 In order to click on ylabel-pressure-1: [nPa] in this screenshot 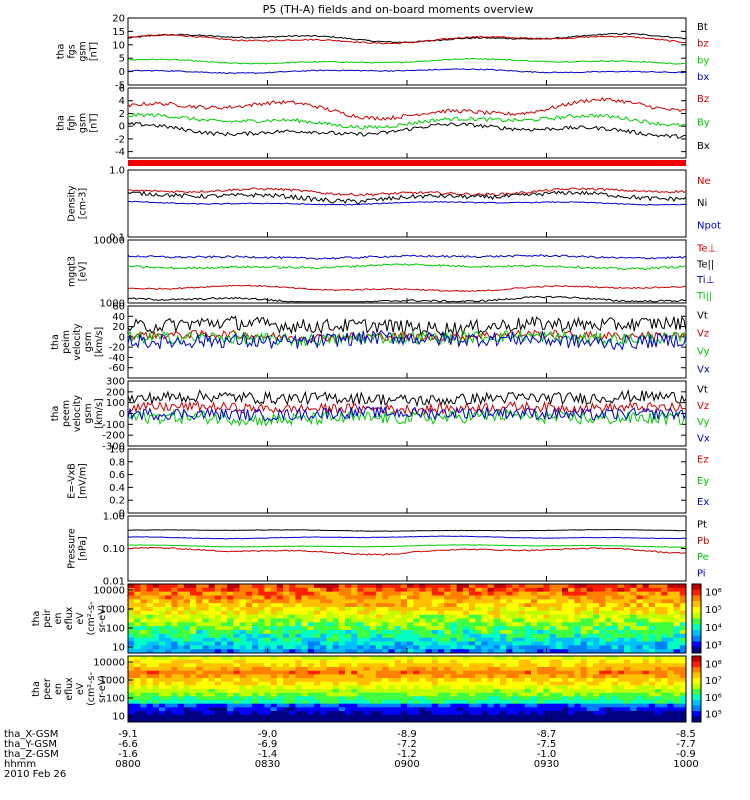, I will do `click(83, 548)`.